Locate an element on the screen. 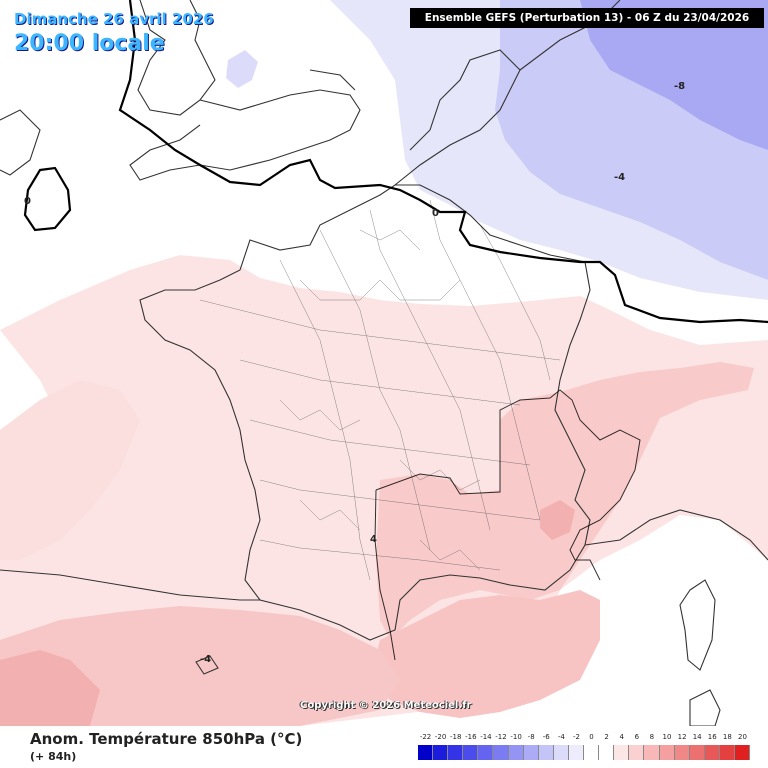  legend-label: 6 is located at coordinates (637, 737).